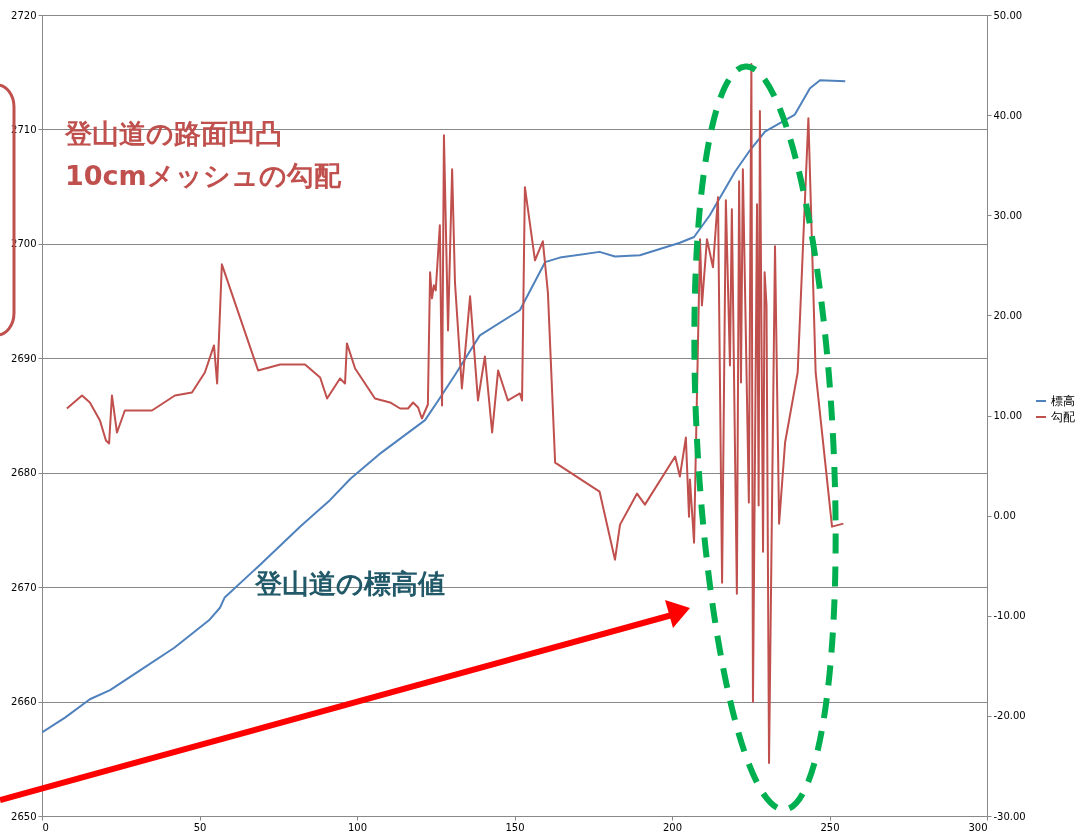  Describe the element at coordinates (24, 816) in the screenshot. I see `y-tick-label: 2650` at that location.